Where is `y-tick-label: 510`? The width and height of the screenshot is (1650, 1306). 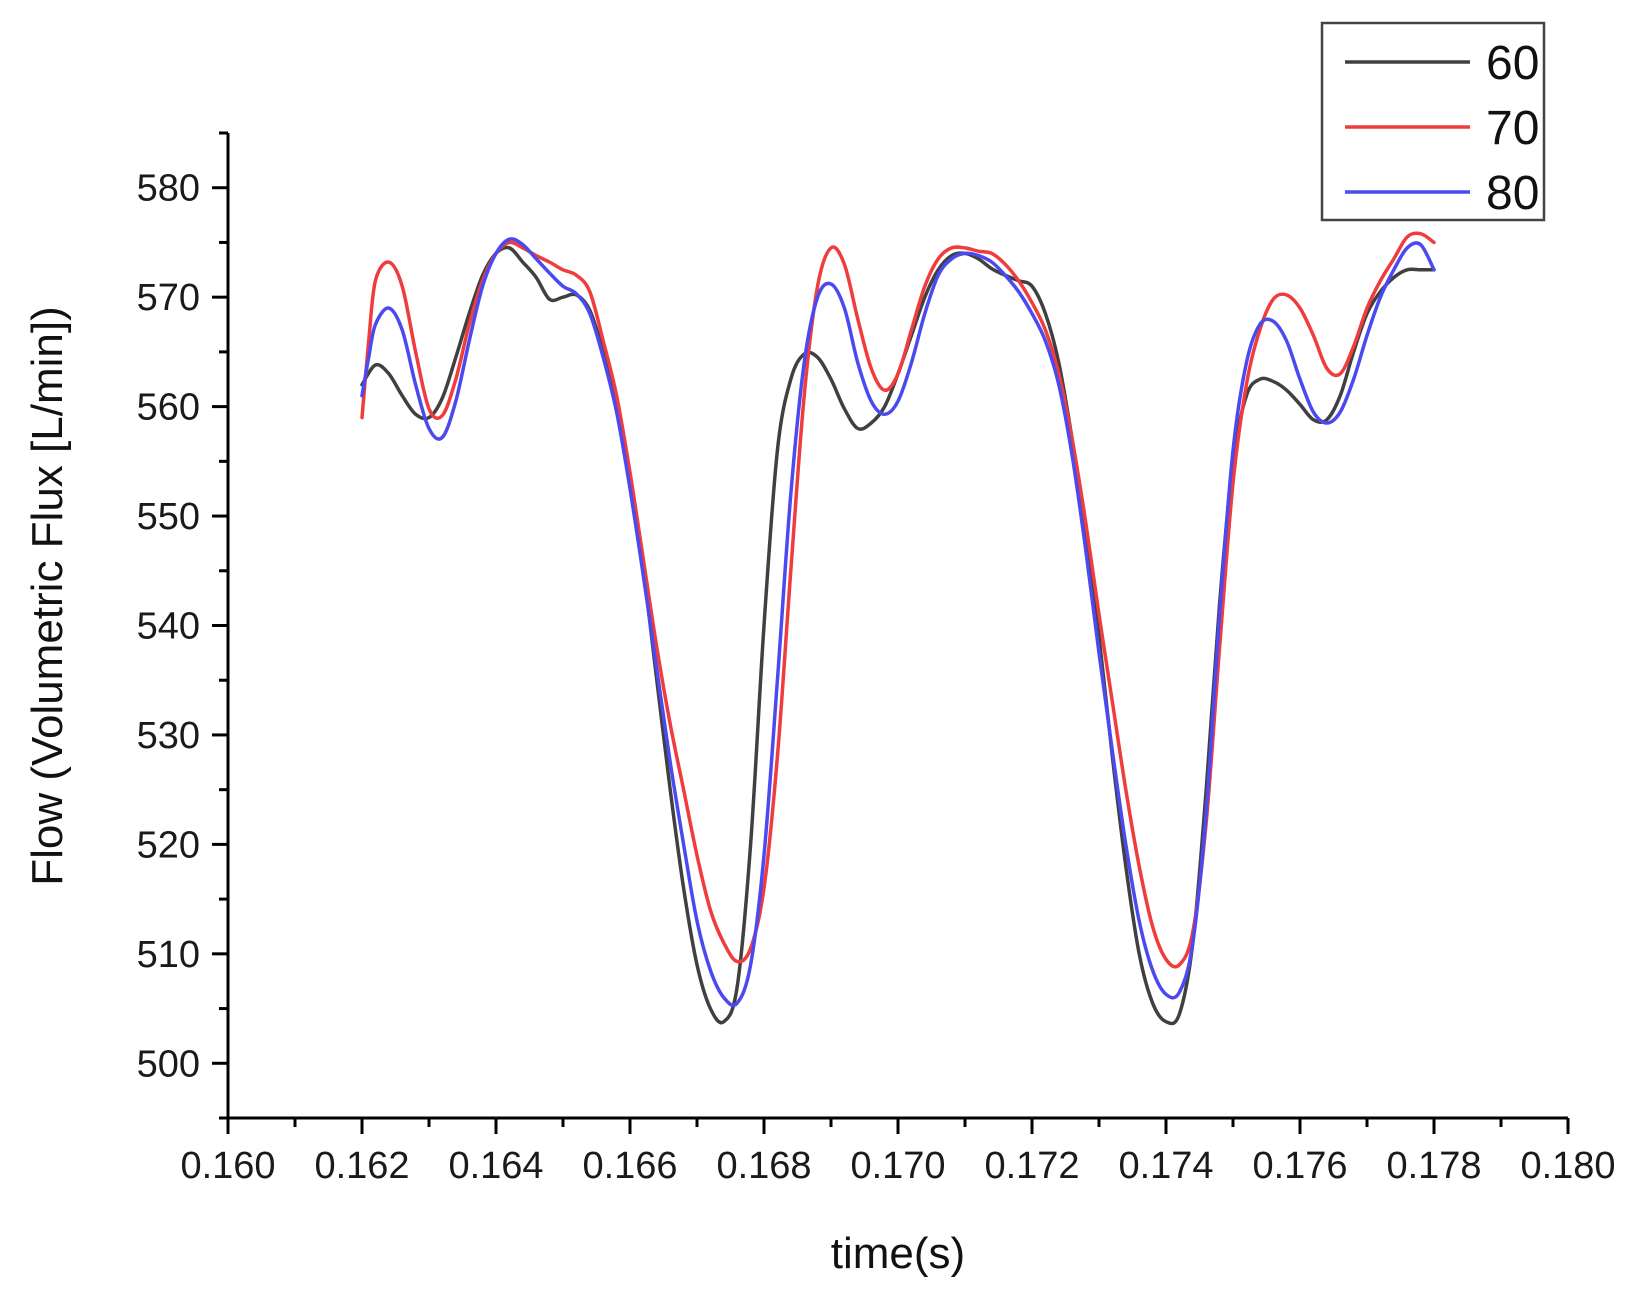 y-tick-label: 510 is located at coordinates (168, 955).